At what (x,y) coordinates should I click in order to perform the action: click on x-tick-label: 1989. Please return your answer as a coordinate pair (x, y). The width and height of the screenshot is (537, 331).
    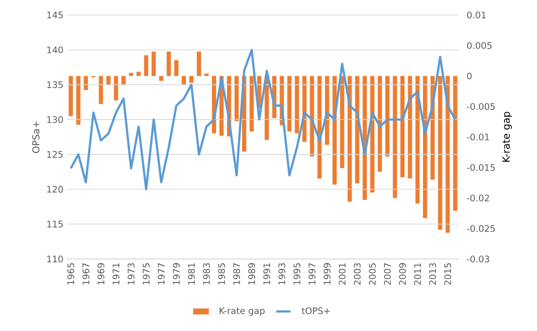
    Looking at the image, I should click on (252, 273).